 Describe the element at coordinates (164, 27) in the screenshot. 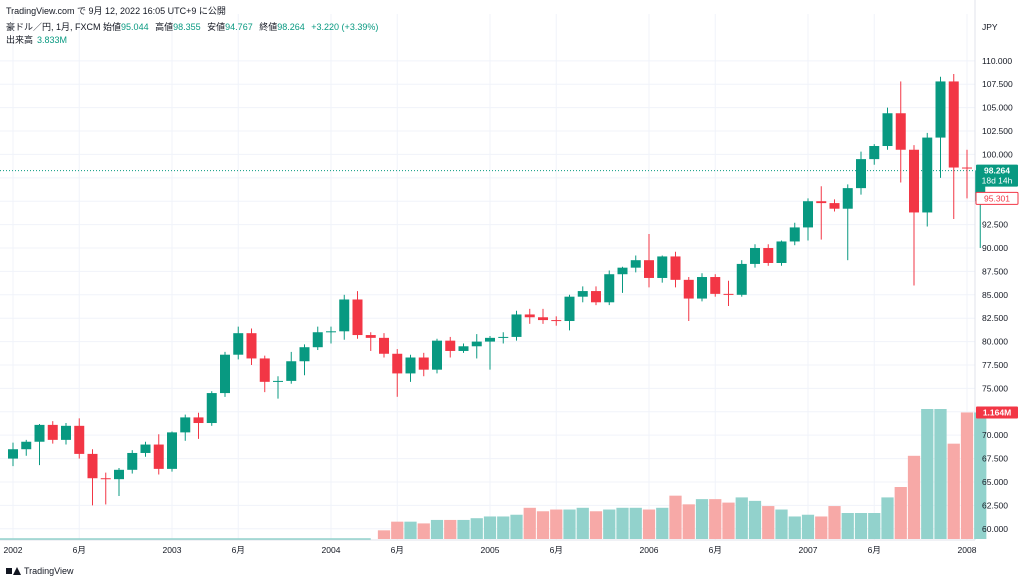

I see `high-label: 高値` at that location.